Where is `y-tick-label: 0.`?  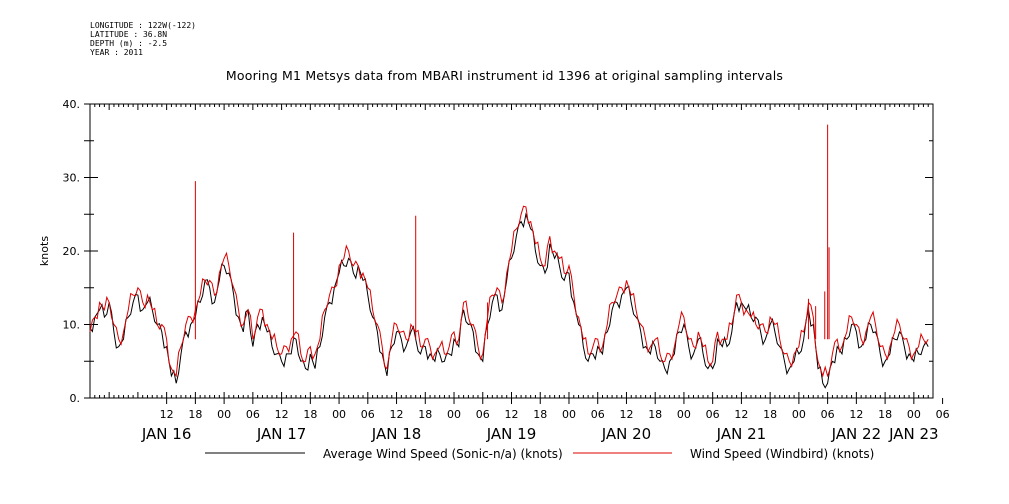 y-tick-label: 0. is located at coordinates (75, 398).